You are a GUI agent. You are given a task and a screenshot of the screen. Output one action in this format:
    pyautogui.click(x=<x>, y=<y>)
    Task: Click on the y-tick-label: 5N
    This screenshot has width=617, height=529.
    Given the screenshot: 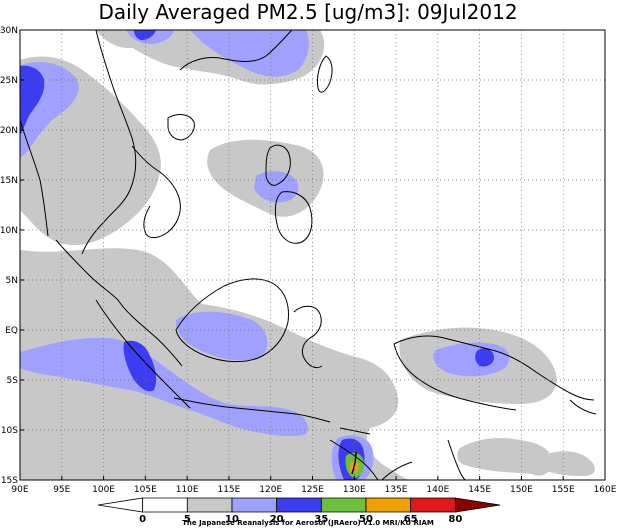 What is the action you would take?
    pyautogui.click(x=12, y=281)
    